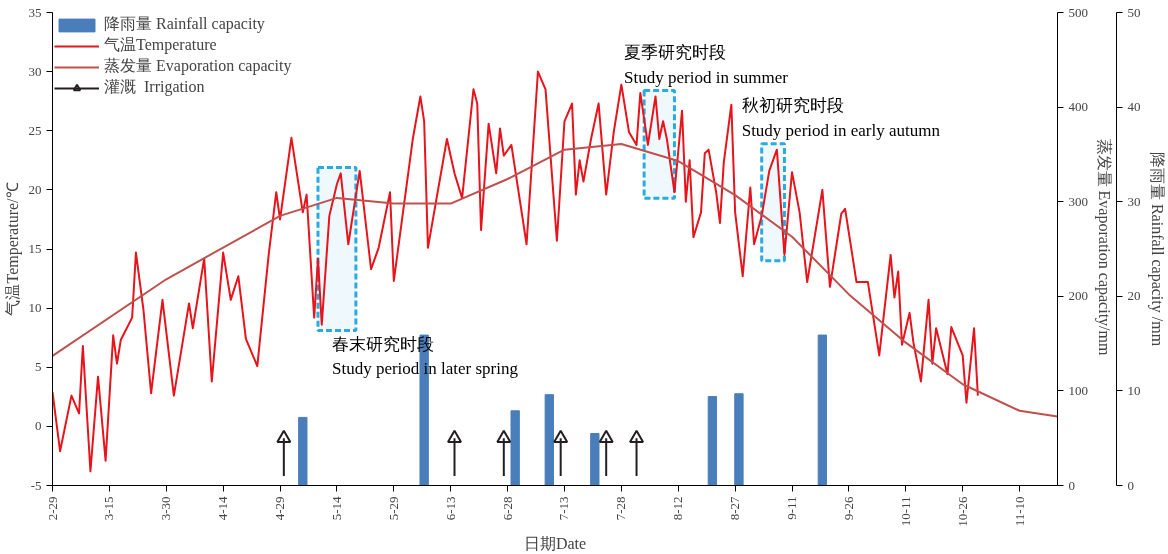 This screenshot has width=1168, height=554. Describe the element at coordinates (223, 508) in the screenshot. I see `x-tick-label: 4-14` at that location.